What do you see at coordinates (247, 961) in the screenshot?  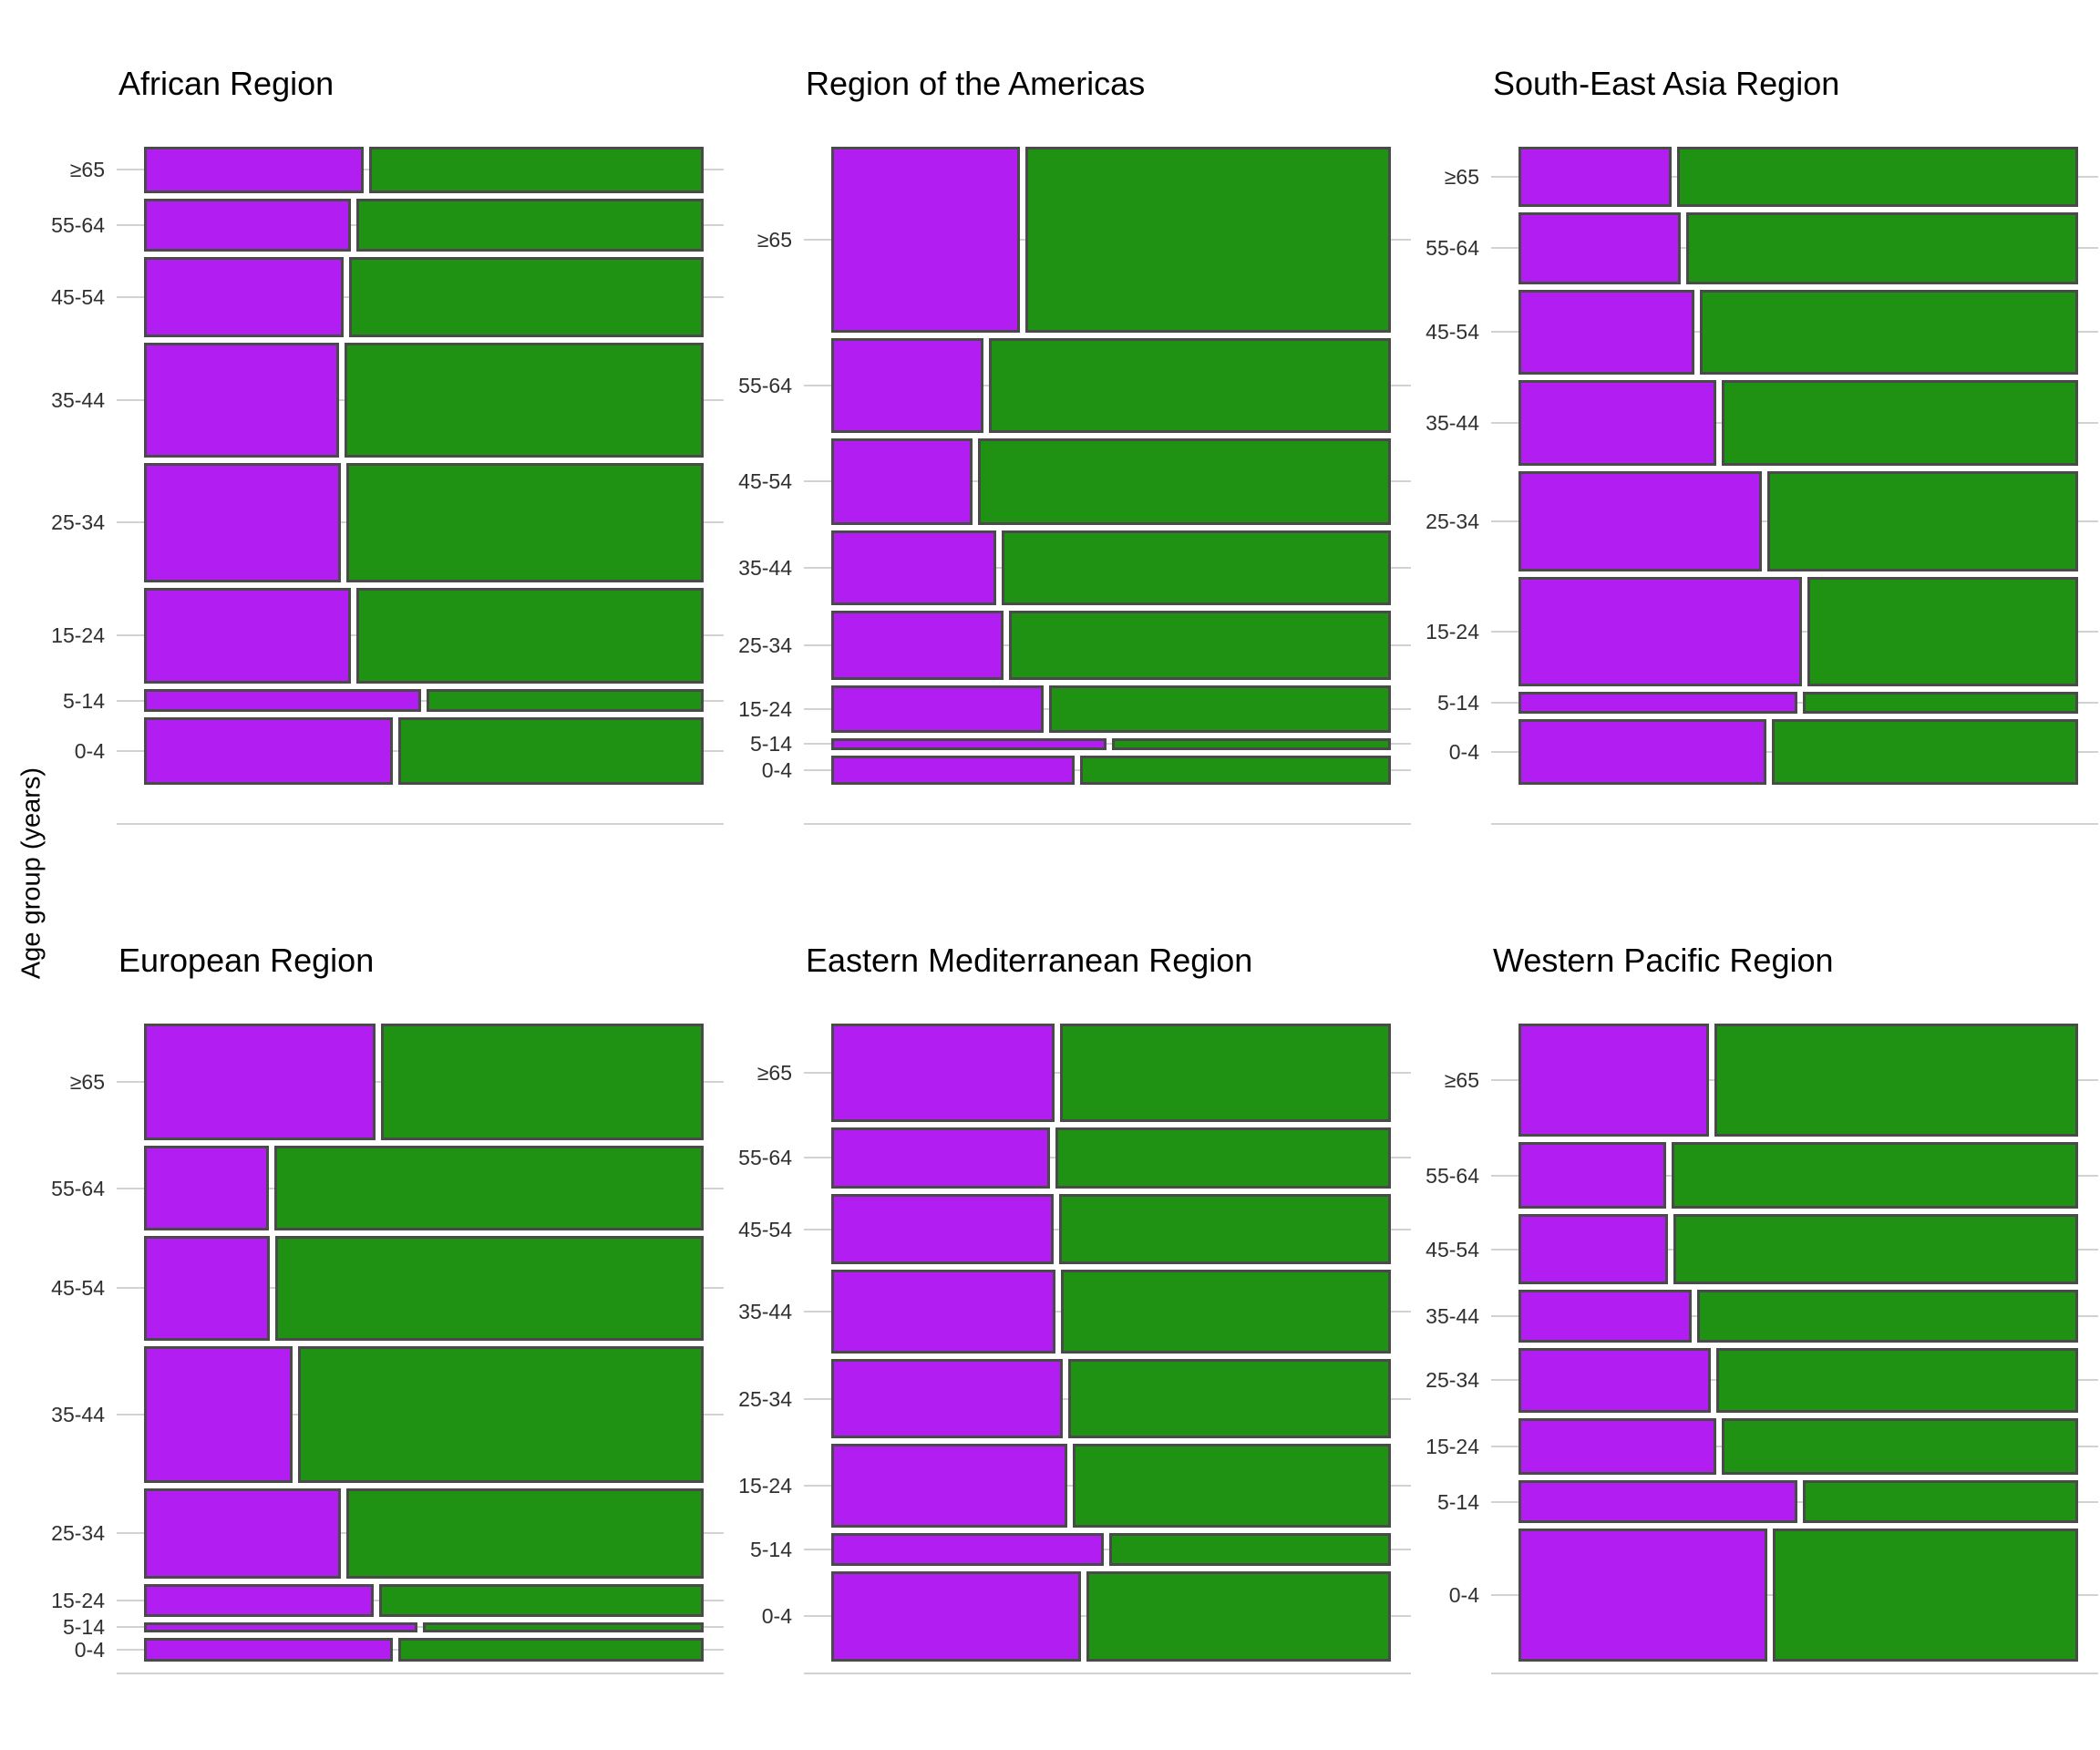 I see `panel-title: European Region` at bounding box center [247, 961].